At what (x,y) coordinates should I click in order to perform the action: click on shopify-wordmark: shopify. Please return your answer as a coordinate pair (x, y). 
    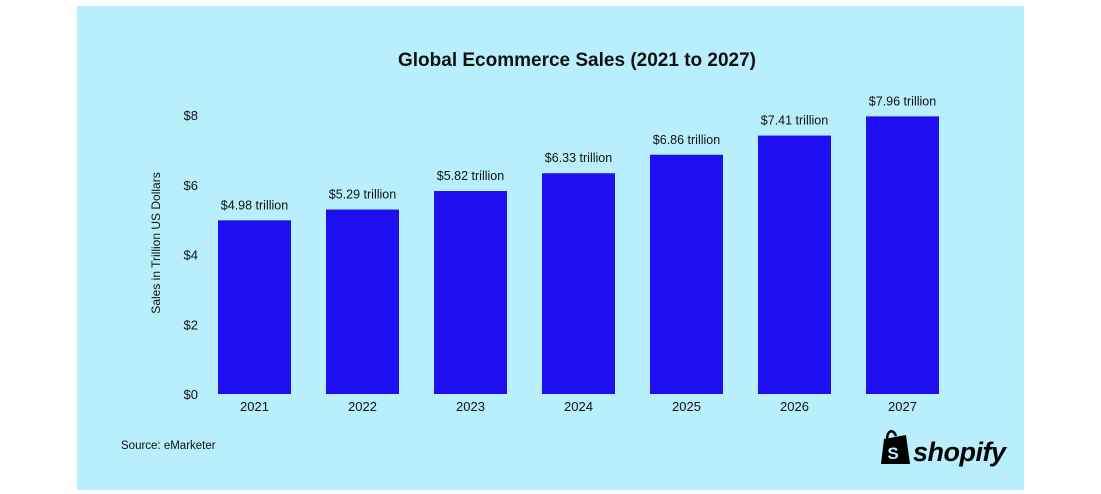
    Looking at the image, I should click on (960, 452).